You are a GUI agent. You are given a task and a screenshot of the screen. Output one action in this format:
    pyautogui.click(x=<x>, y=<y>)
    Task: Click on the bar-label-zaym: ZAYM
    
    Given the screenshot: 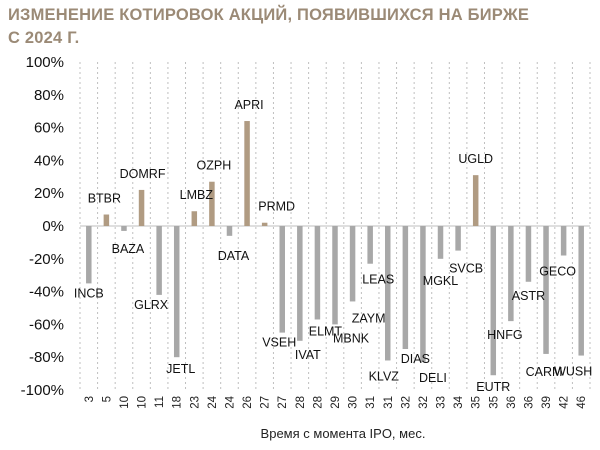 What is the action you would take?
    pyautogui.click(x=369, y=318)
    